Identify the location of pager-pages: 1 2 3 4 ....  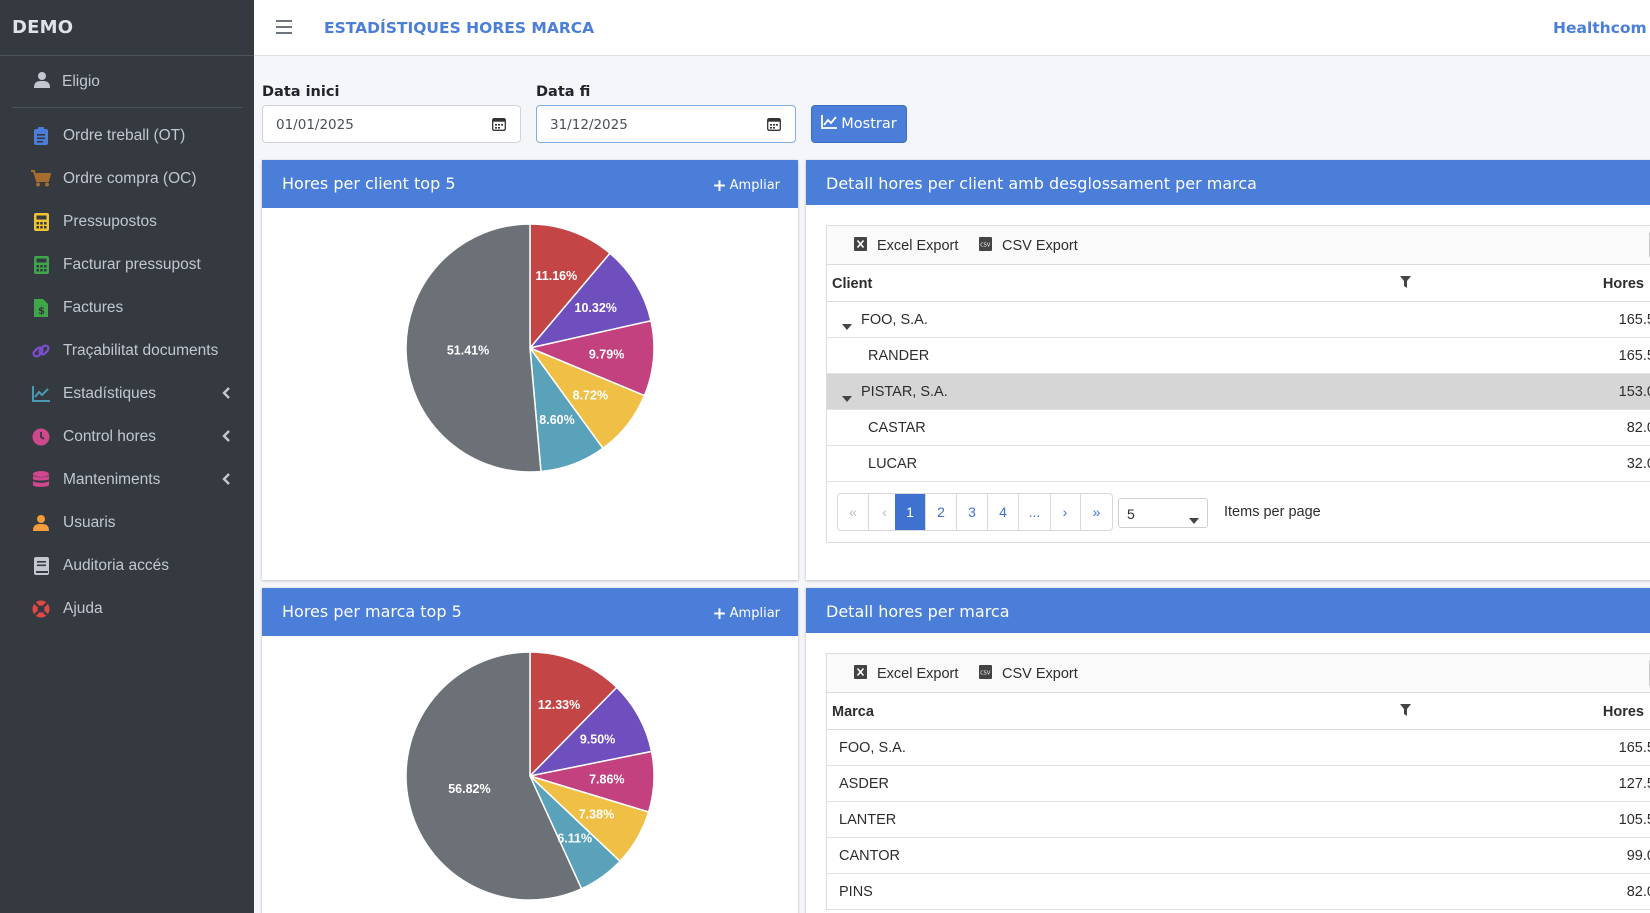
(973, 512).